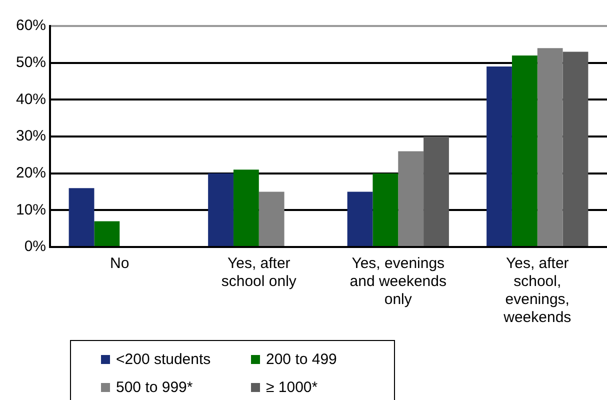 The height and width of the screenshot is (400, 607). What do you see at coordinates (31, 209) in the screenshot?
I see `y-tick-label: 10%` at bounding box center [31, 209].